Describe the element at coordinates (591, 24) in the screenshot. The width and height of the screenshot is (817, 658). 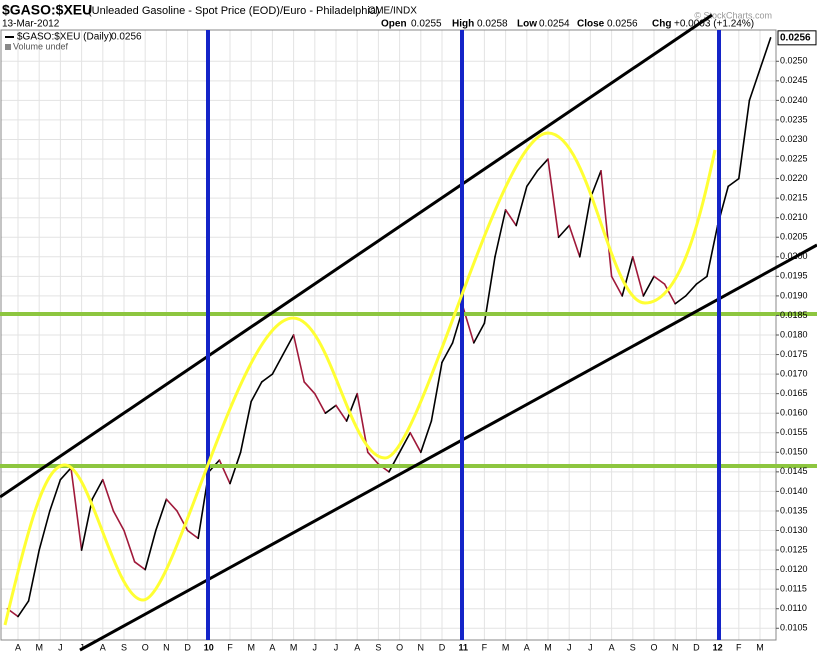
I see `close-label: Close` at that location.